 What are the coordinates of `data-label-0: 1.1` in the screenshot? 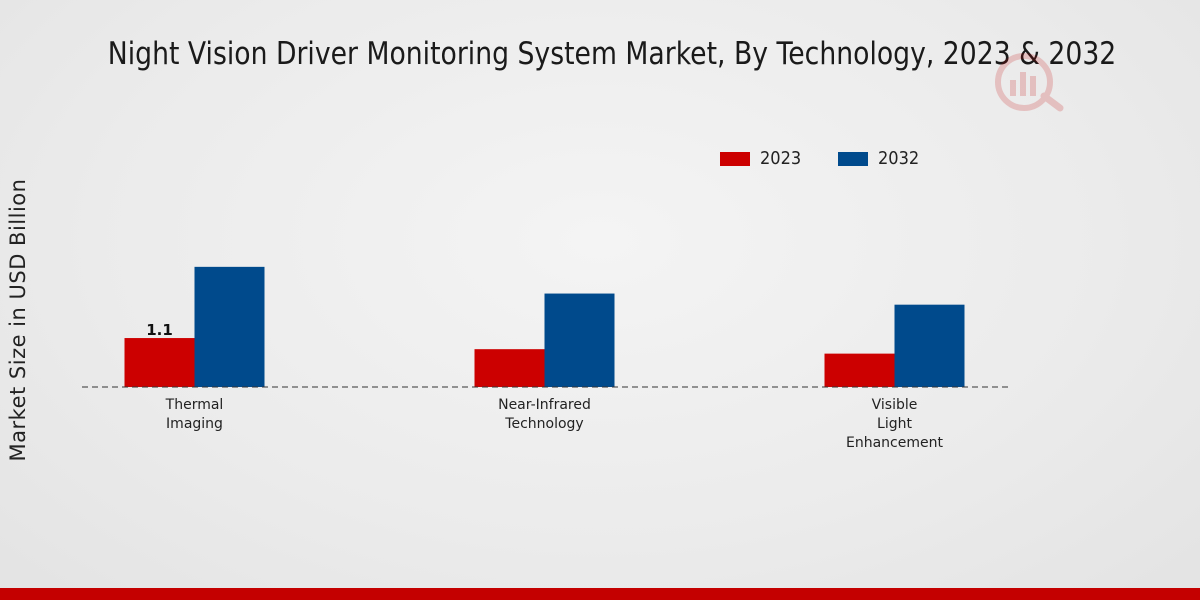 It's located at (159, 330).